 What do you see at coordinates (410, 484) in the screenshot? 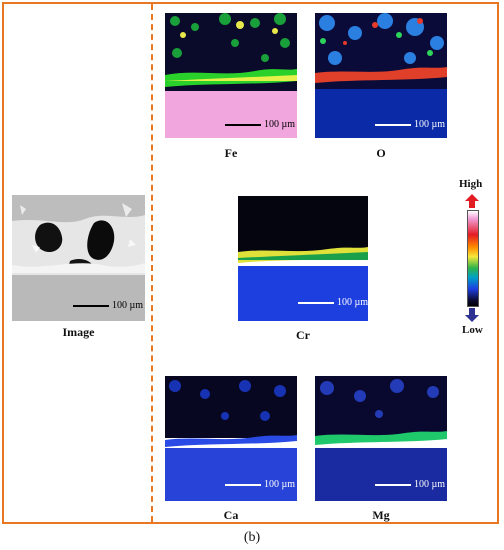
I see `scale-bar-mg: 100 µm` at bounding box center [410, 484].